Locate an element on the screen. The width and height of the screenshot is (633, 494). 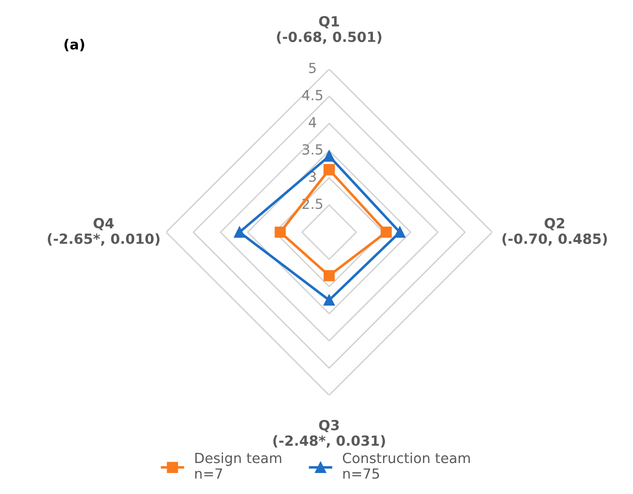
legend-label: Construction team n=75 is located at coordinates (406, 465).